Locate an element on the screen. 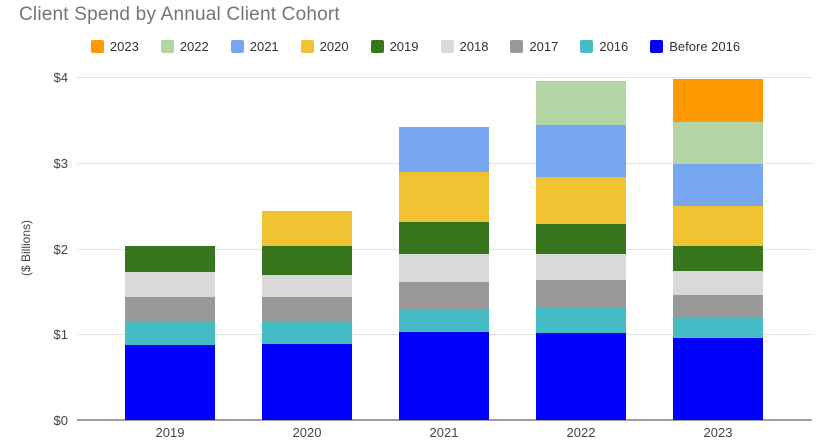  y-tick-label: $0 is located at coordinates (60, 420).